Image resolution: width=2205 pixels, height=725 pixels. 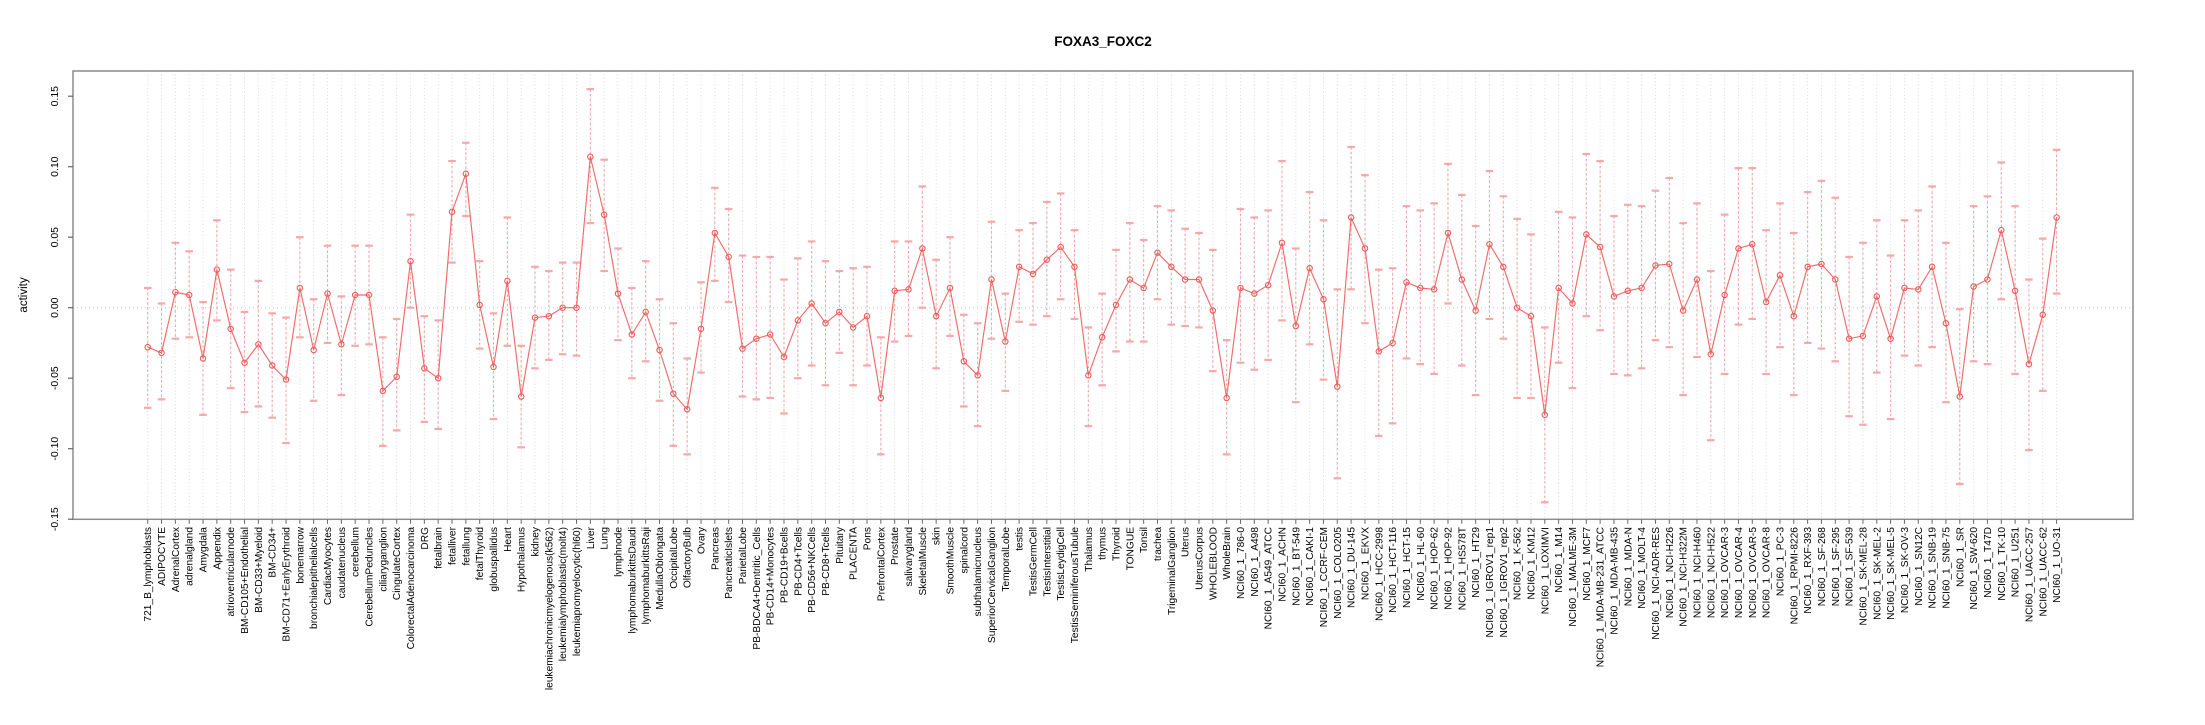 I want to click on x-axis-label: AdrenalCortex, so click(x=176, y=559).